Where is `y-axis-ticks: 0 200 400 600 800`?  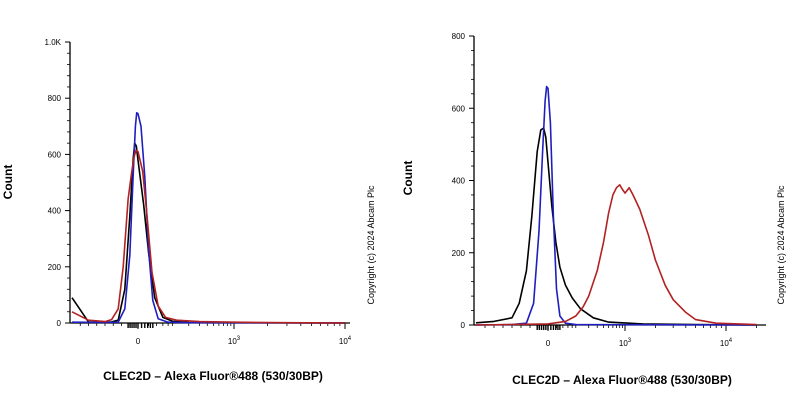
y-axis-ticks: 0 200 400 600 800 is located at coordinates (463, 181).